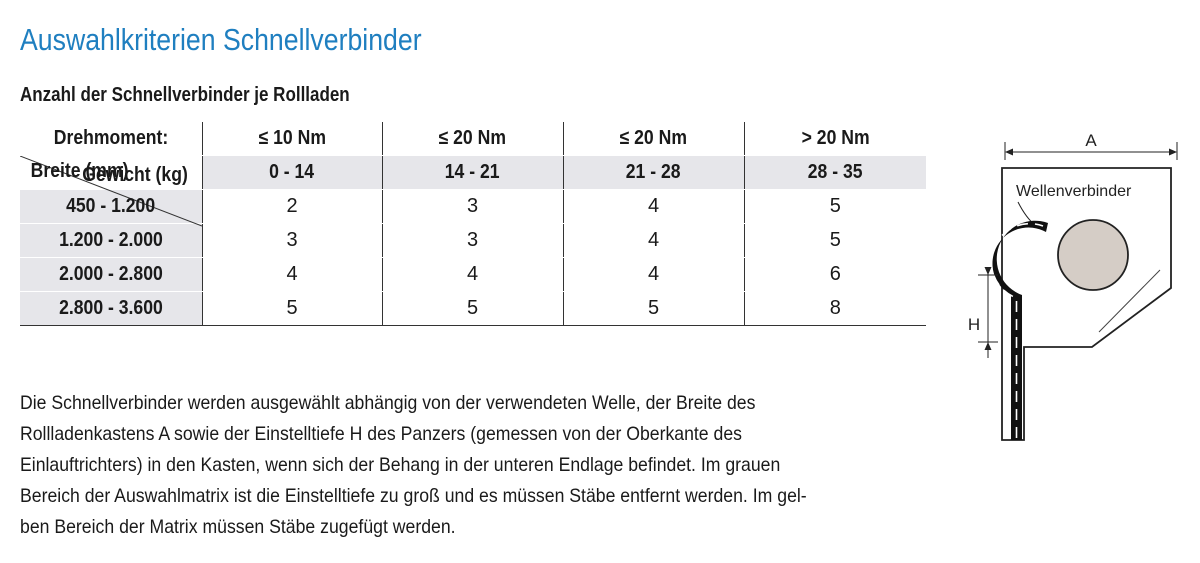 This screenshot has height=563, width=1200. Describe the element at coordinates (1086, 304) in the screenshot. I see `box-outline` at that location.